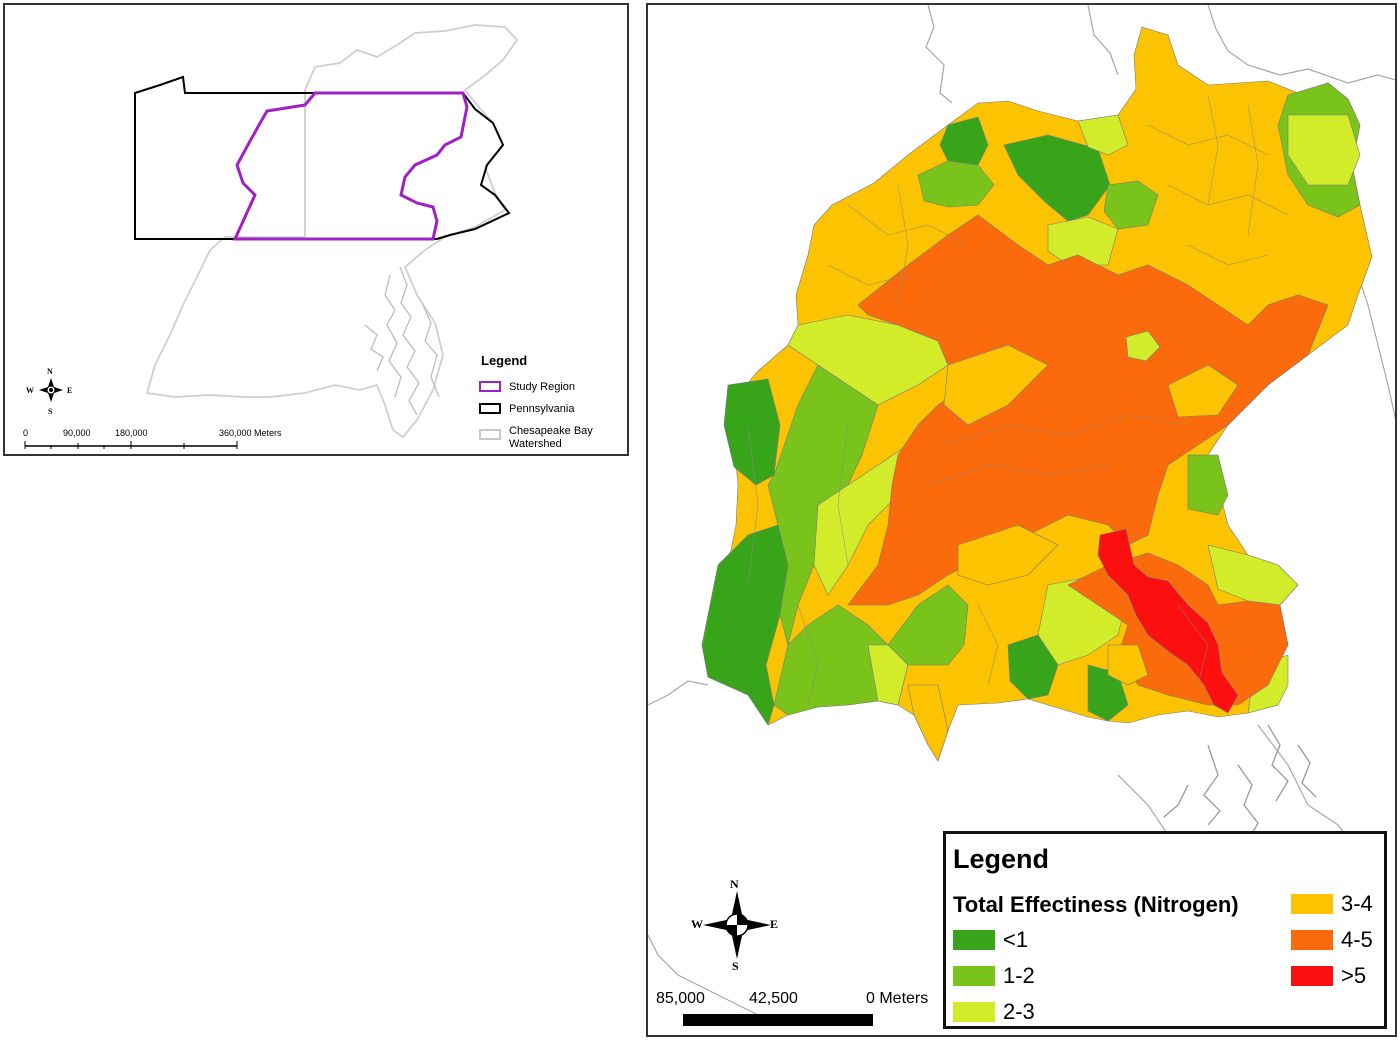 Image resolution: width=1400 pixels, height=1040 pixels. I want to click on legend-class-label: >5, so click(1354, 975).